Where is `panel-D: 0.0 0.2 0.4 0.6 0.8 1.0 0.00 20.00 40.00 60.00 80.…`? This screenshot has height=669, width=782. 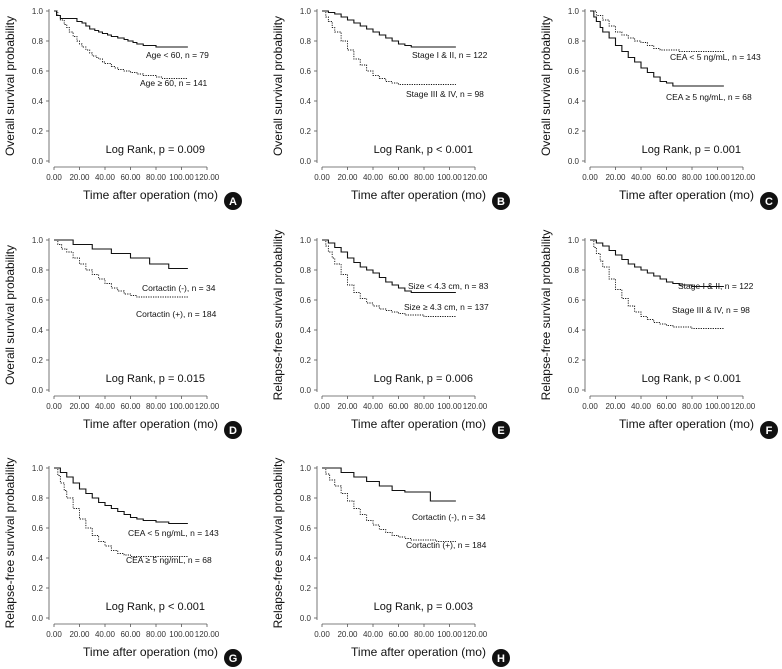 panel-D: 0.0 0.2 0.4 0.6 0.8 1.0 0.00 20.00 40.00 60.00 80.… is located at coordinates (122, 337).